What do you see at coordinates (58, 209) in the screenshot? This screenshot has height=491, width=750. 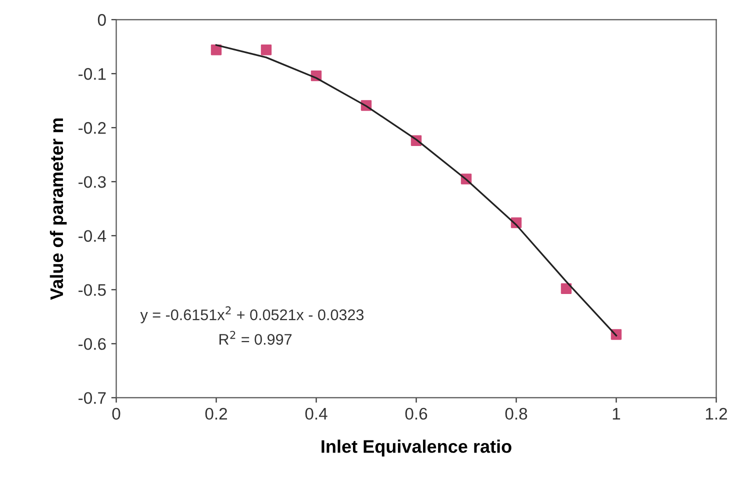 I see `y-axis-title: Value of parameter m` at bounding box center [58, 209].